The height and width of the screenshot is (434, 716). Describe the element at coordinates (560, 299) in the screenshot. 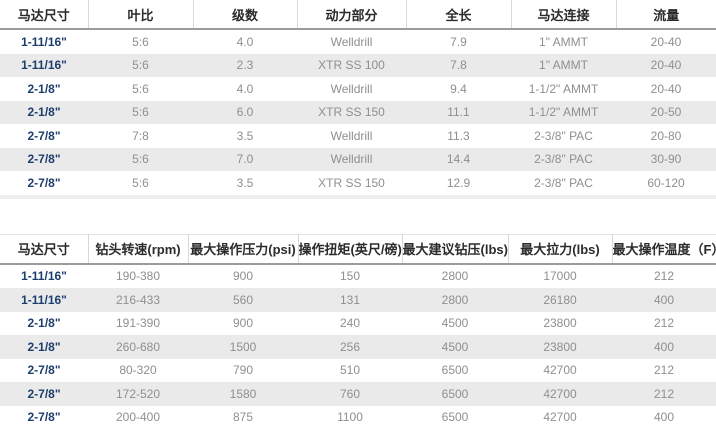

I see `table-cell: 26180` at that location.